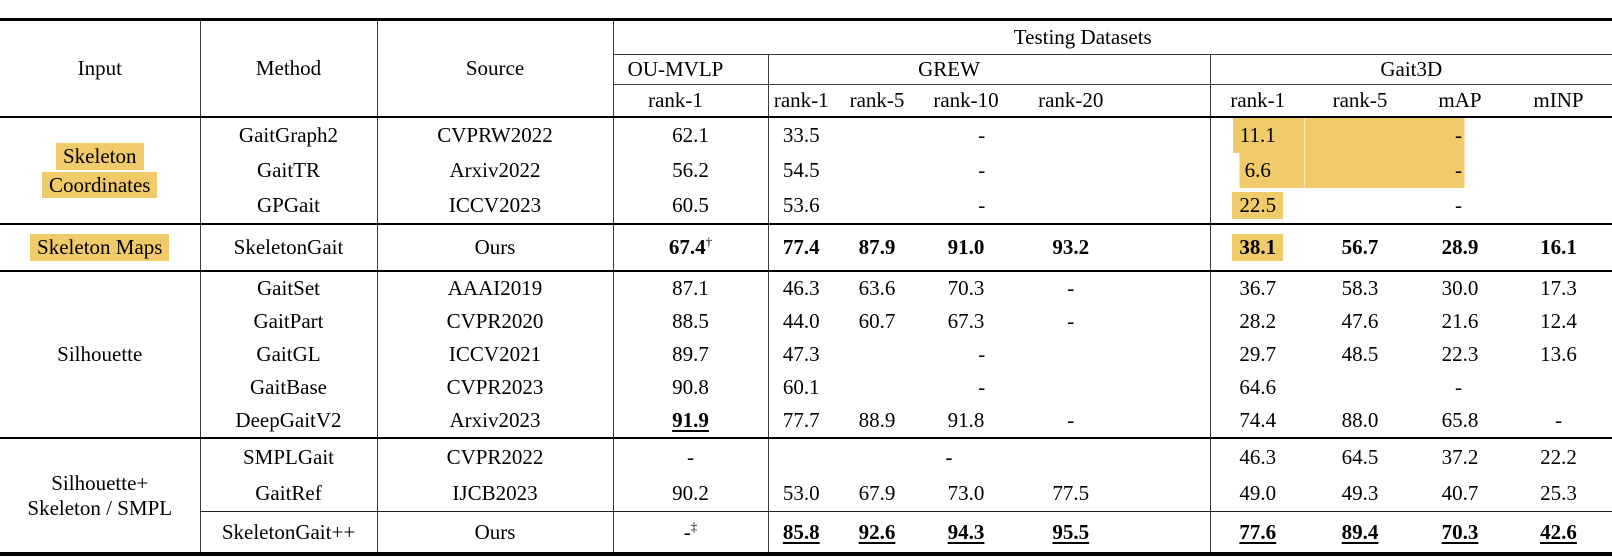  Describe the element at coordinates (877, 287) in the screenshot. I see `cell-grew-rank5: 63.6` at that location.